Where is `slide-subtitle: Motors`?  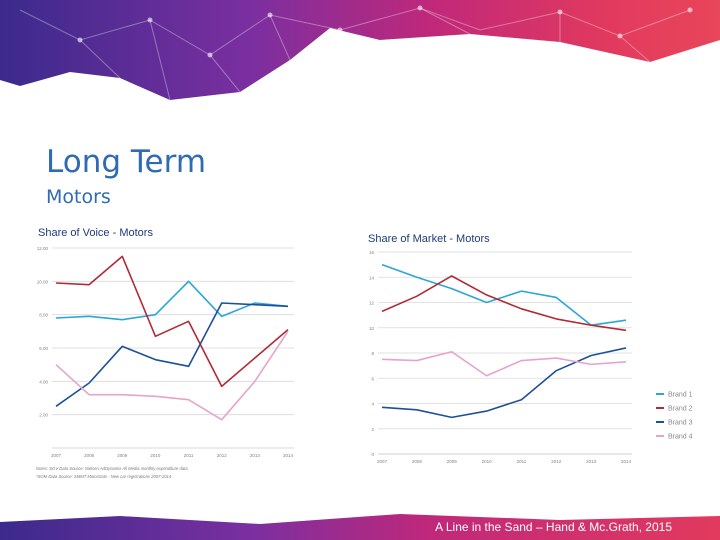
slide-subtitle: Motors is located at coordinates (78, 197).